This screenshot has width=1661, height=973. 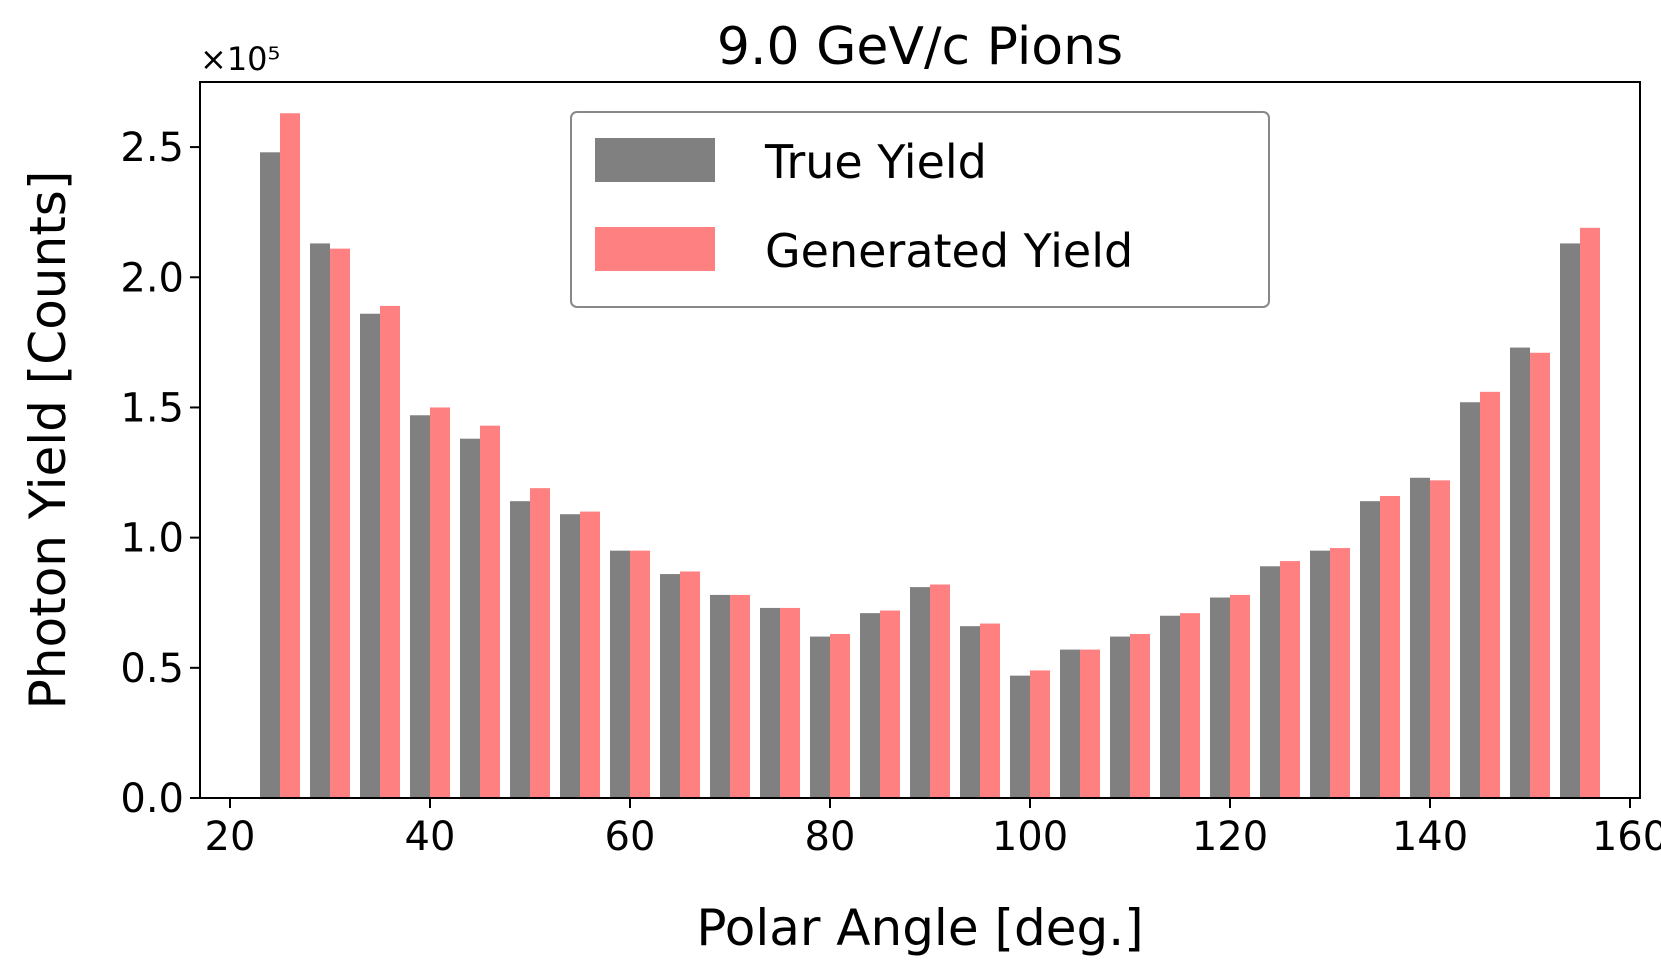 What do you see at coordinates (240, 59) in the screenshot?
I see `y-axis-multiplier: ×10⁵` at bounding box center [240, 59].